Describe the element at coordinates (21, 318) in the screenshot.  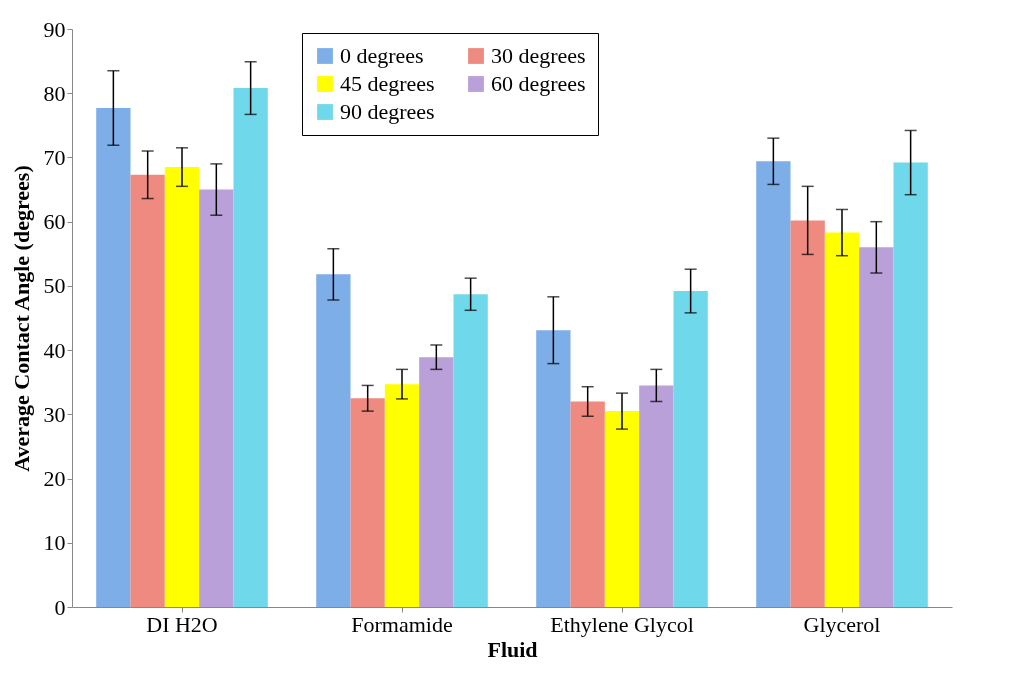
I see `y-axis-title: Average Contact Angle (degrees)` at that location.